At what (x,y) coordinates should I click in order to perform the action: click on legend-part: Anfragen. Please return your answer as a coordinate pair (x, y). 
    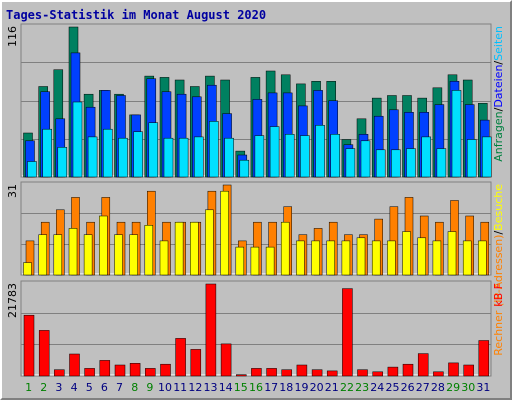
    Looking at the image, I should click on (498, 136).